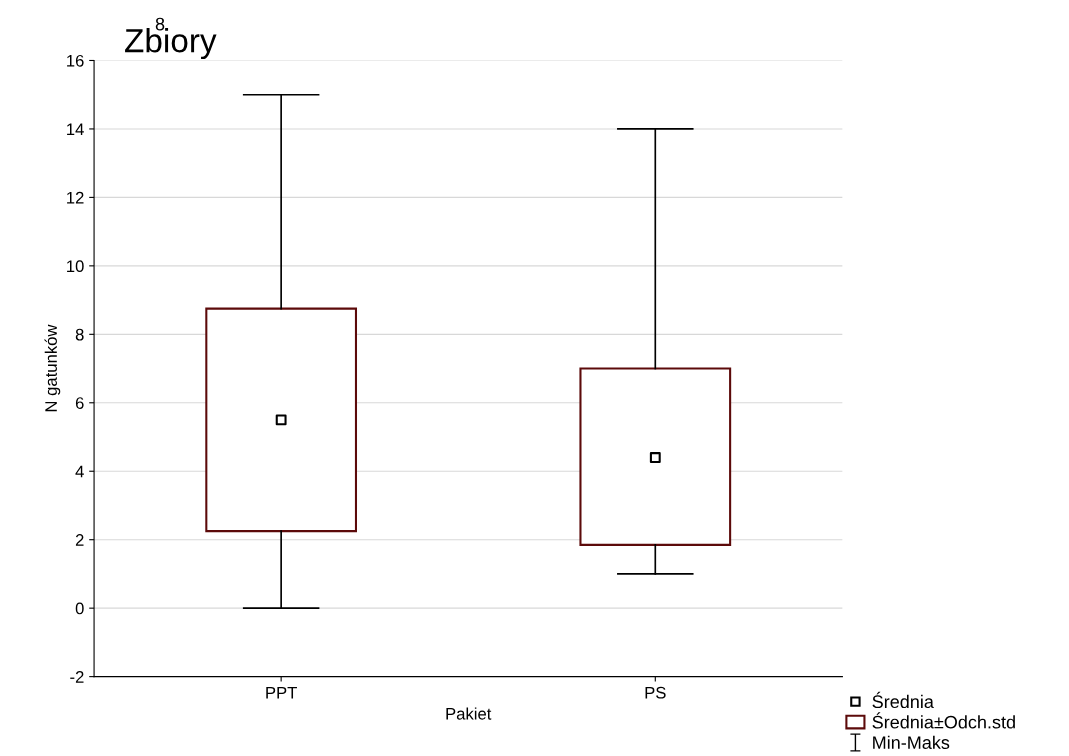 Image resolution: width=1069 pixels, height=756 pixels. I want to click on text: Min-Maks, so click(911, 742).